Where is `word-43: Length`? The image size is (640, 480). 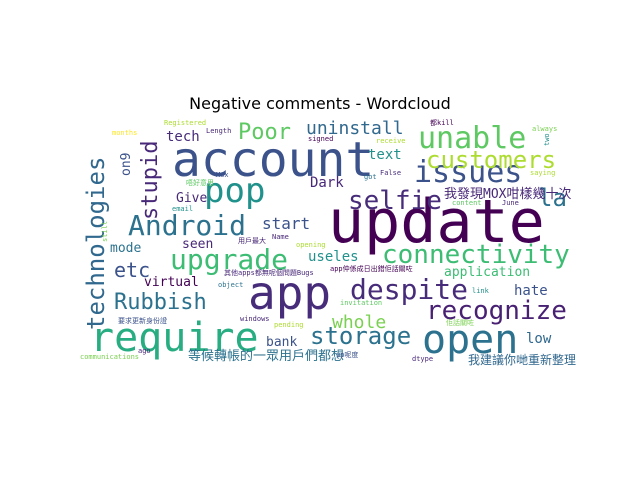
word-43: Length is located at coordinates (219, 131).